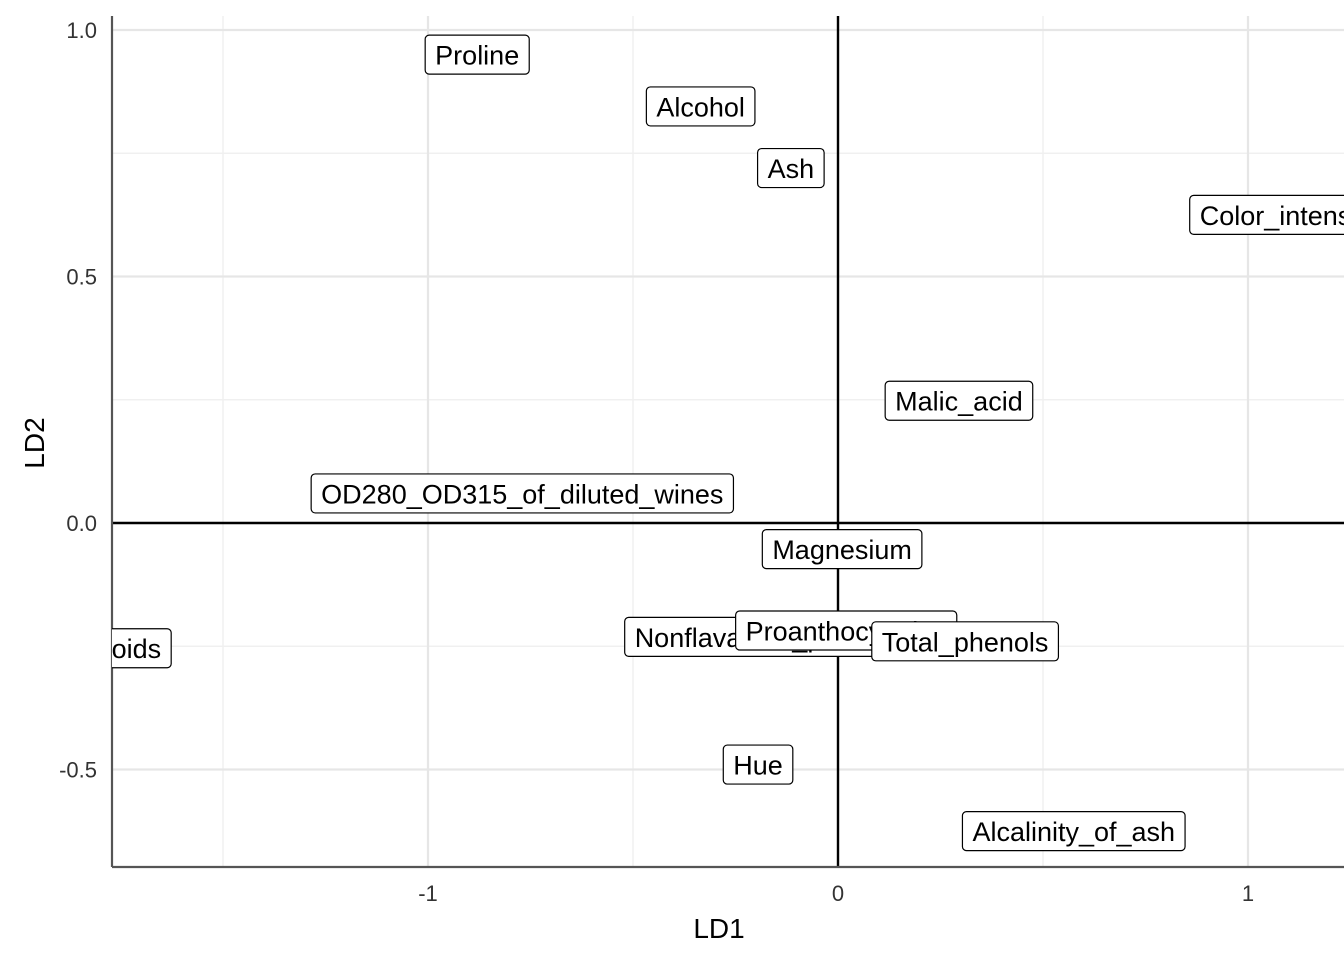 The image size is (1344, 960). I want to click on point-label: Ash, so click(790, 168).